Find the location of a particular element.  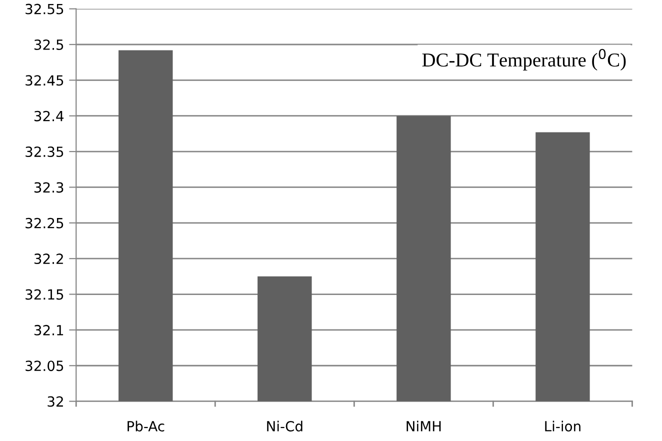

x-tick-label: NiMH is located at coordinates (423, 426).